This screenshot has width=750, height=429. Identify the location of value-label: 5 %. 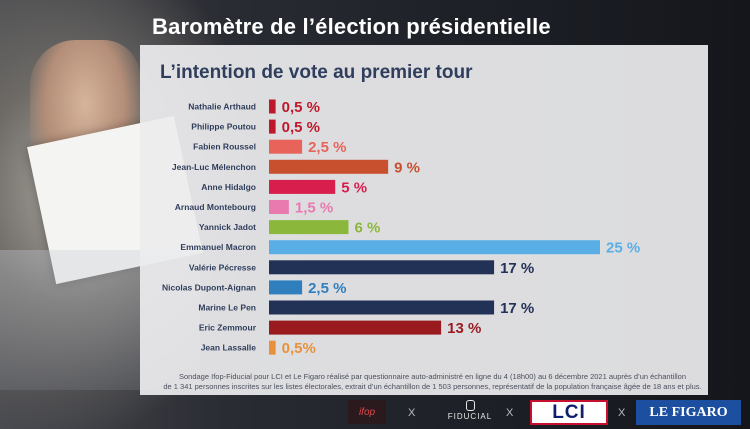
(354, 187).